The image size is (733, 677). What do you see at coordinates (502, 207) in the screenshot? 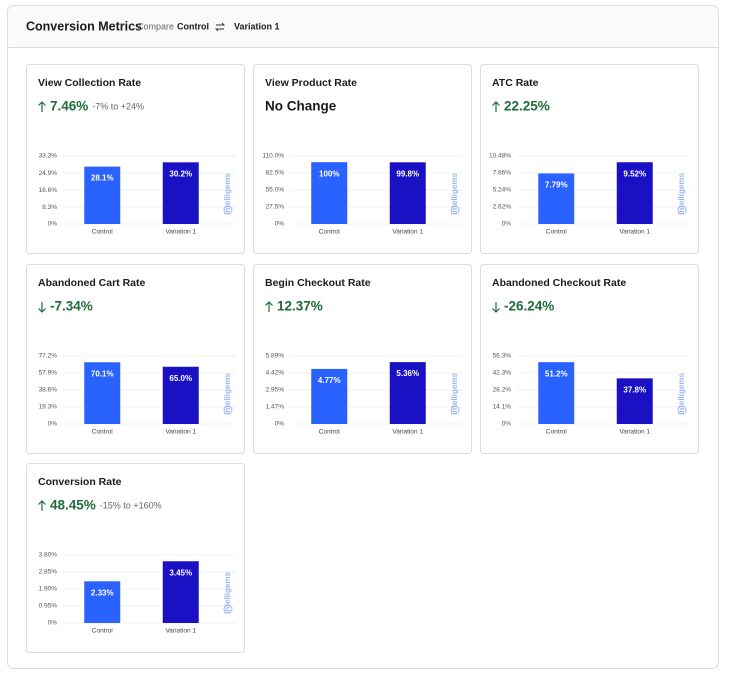
I see `y-tick-label: 2.62%` at bounding box center [502, 207].